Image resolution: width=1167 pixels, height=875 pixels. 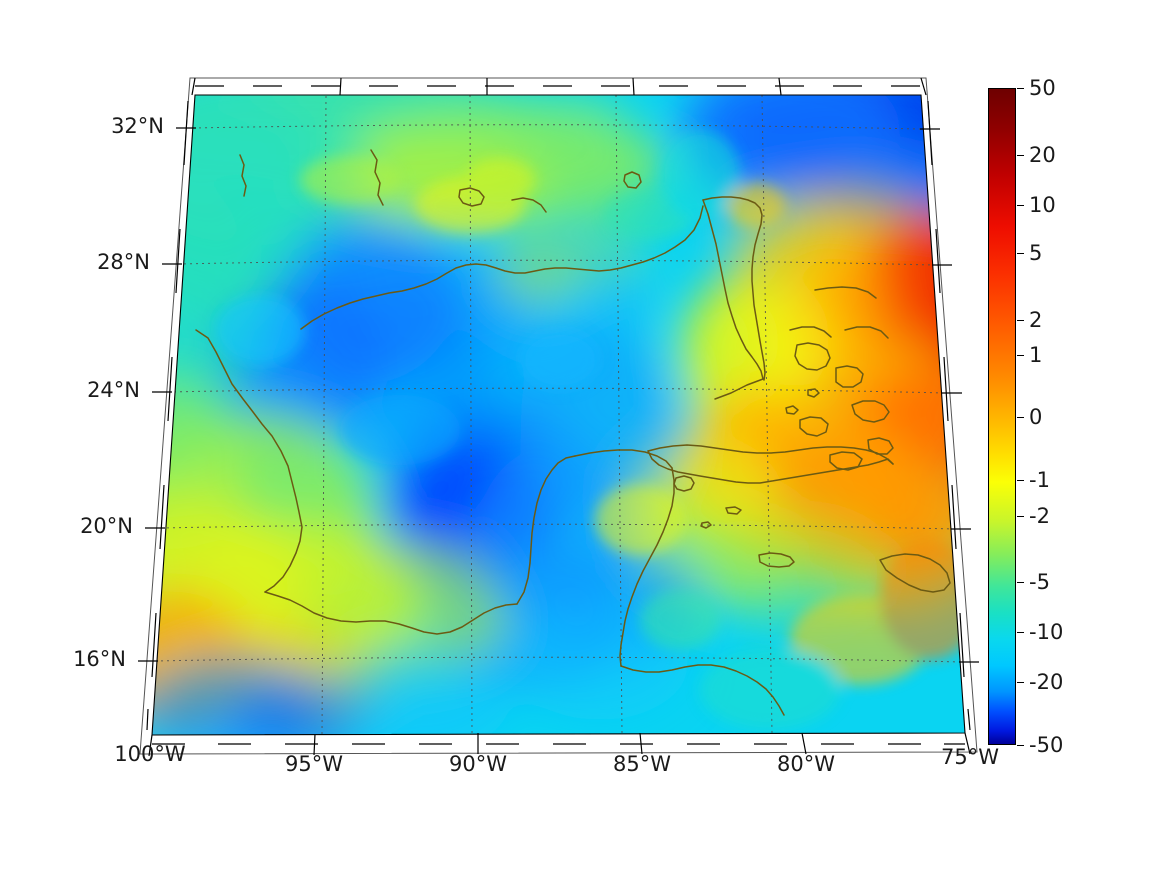 I want to click on lon-tick-label-95W: 95°W, so click(x=314, y=764).